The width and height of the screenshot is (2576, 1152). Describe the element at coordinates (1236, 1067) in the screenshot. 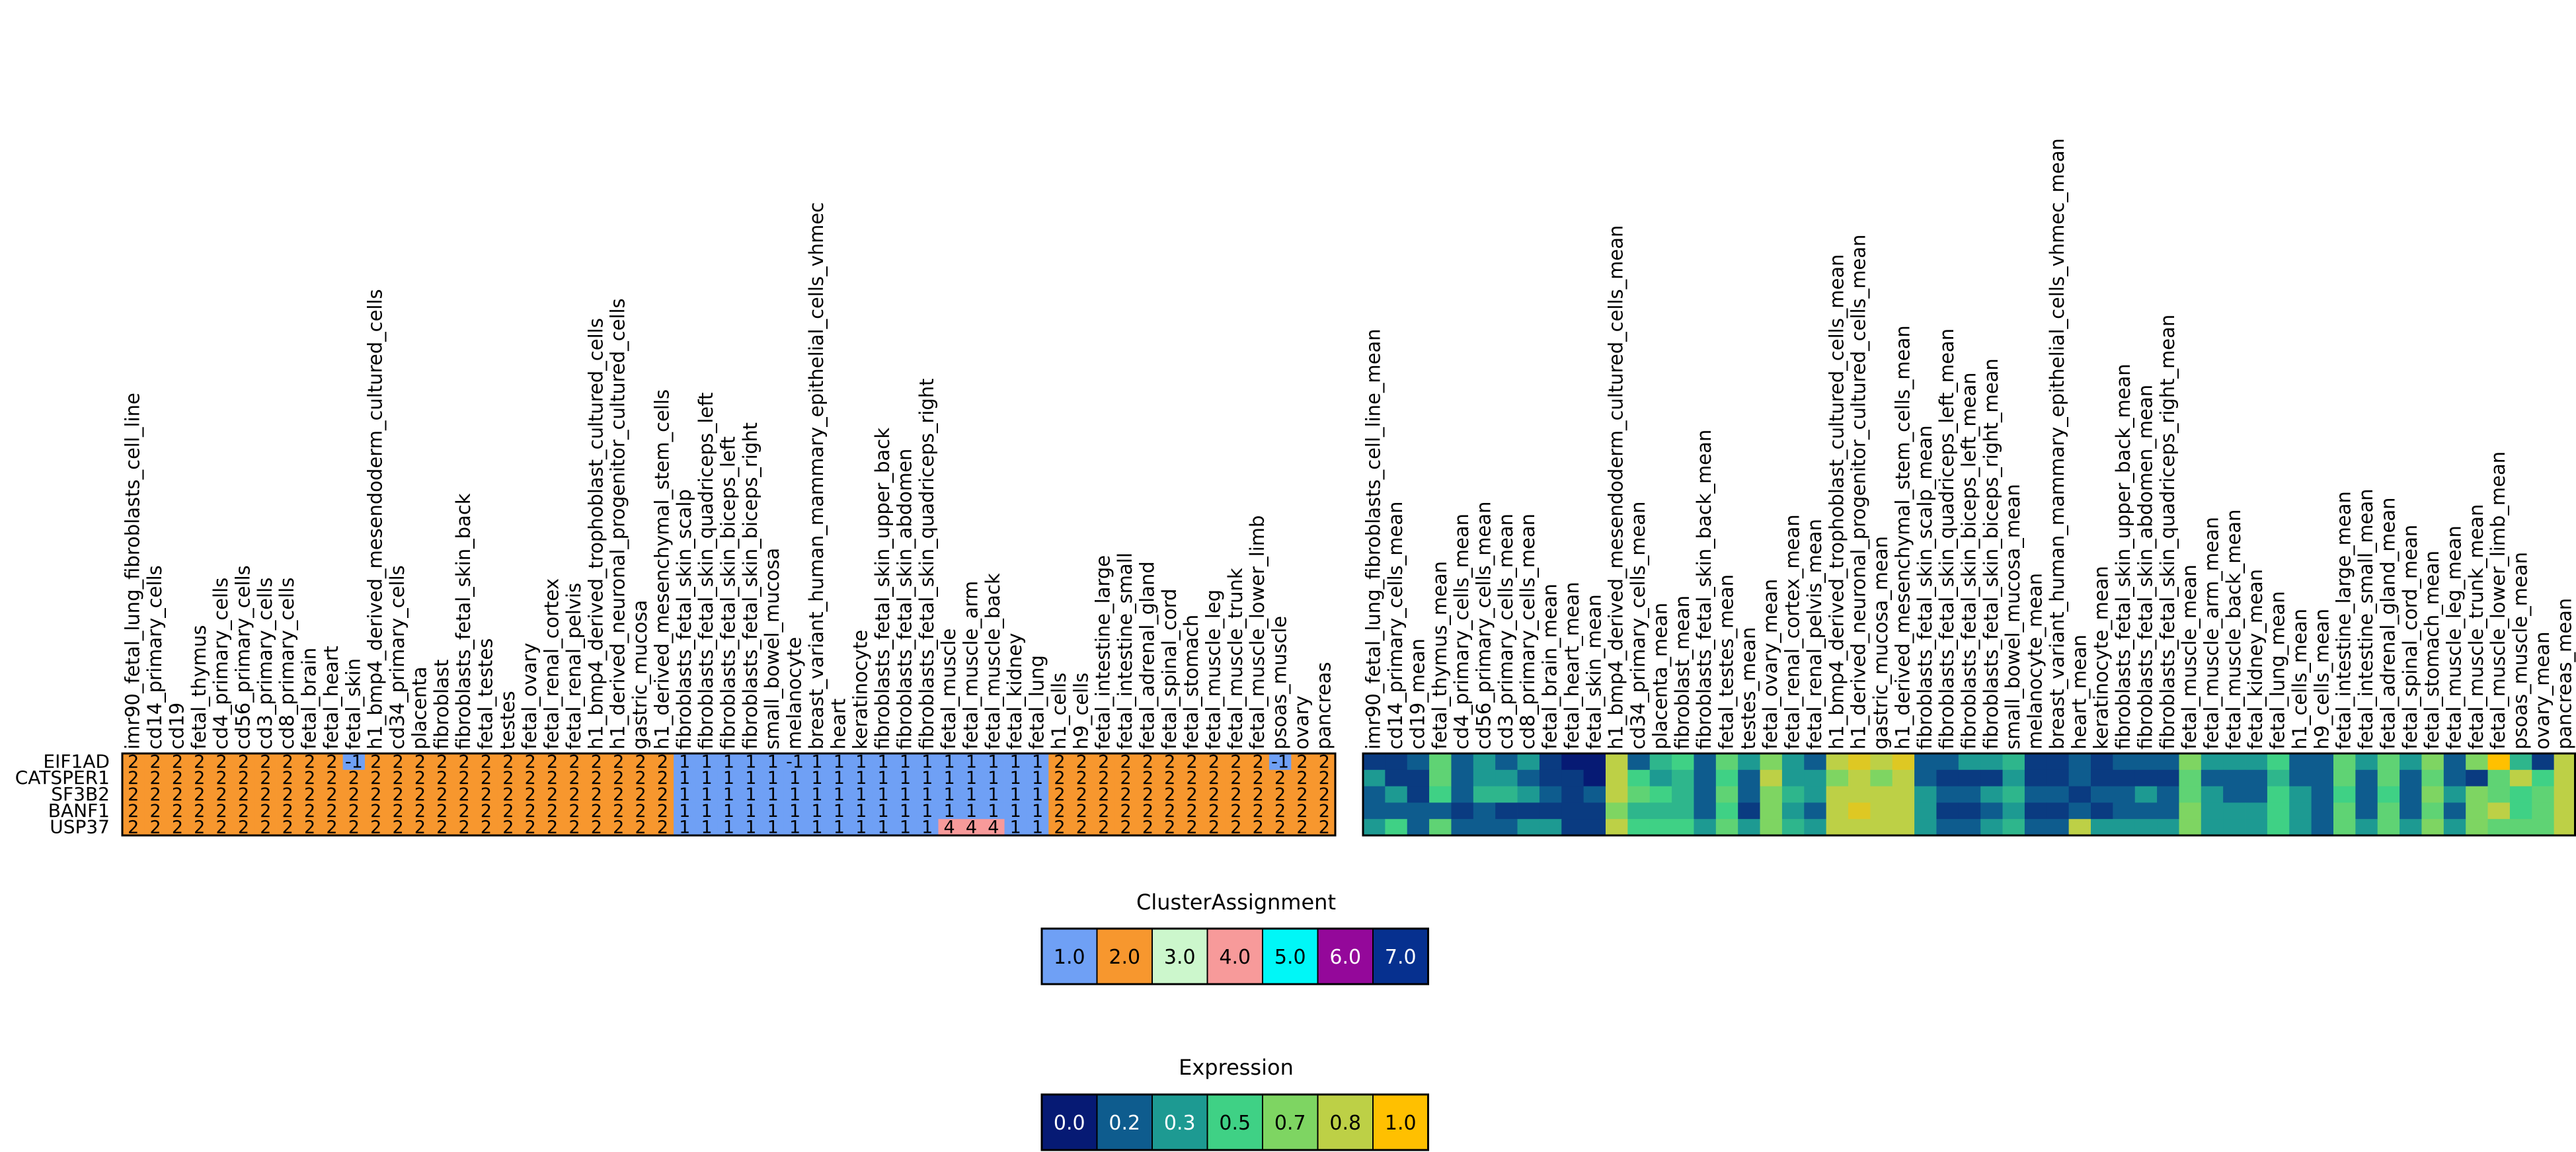

I see `legend-title: Expression` at that location.